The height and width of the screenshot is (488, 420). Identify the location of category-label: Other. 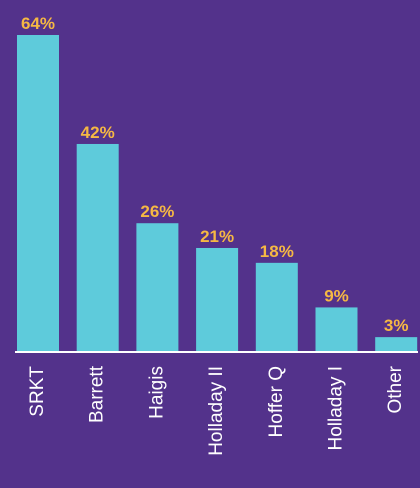
(395, 389).